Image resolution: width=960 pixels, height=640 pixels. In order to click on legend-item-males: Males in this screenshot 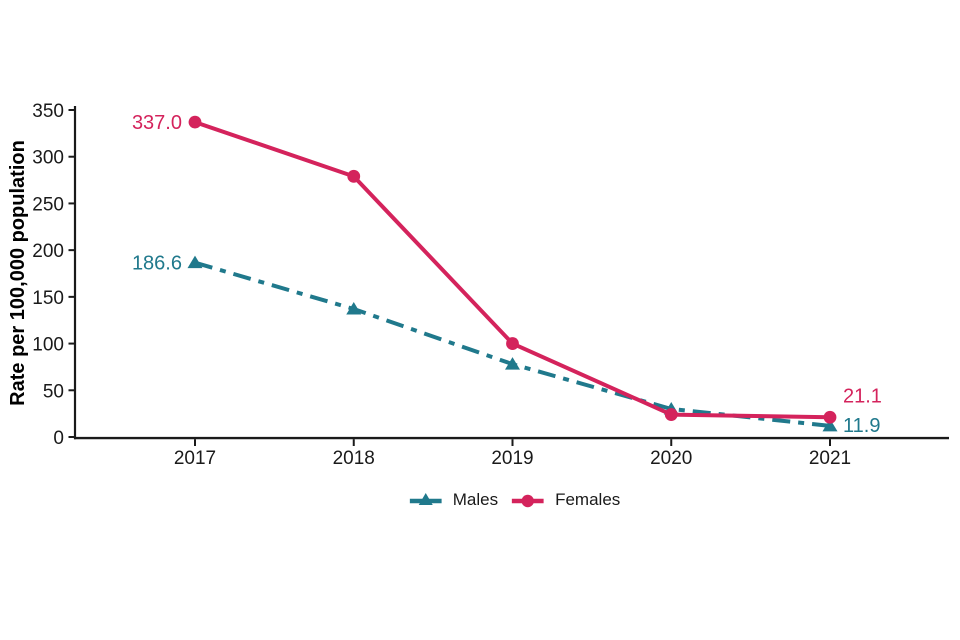, I will do `click(454, 499)`.